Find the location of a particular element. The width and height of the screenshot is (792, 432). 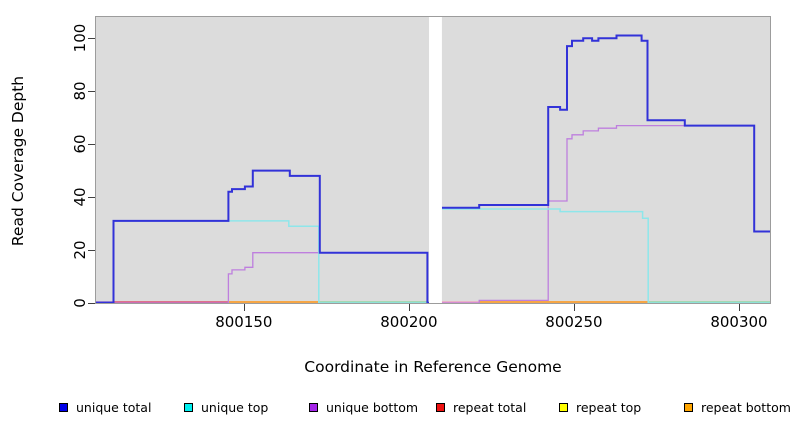

legend-label: unique top is located at coordinates (235, 407).